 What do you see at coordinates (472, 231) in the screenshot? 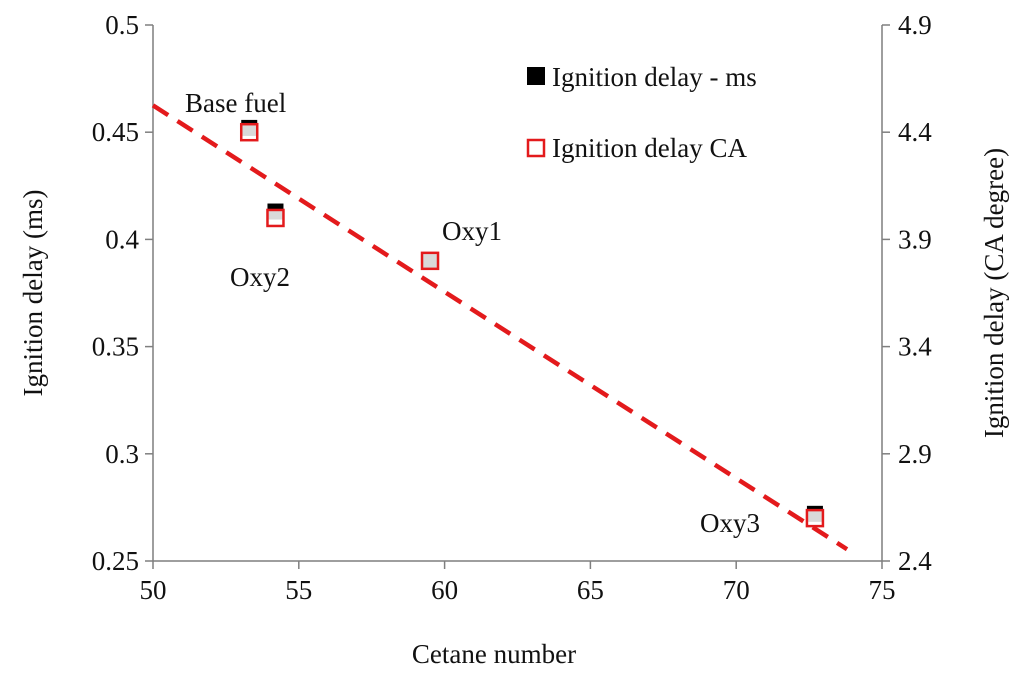
I see `point-label-oxy1: Oxy1` at bounding box center [472, 231].